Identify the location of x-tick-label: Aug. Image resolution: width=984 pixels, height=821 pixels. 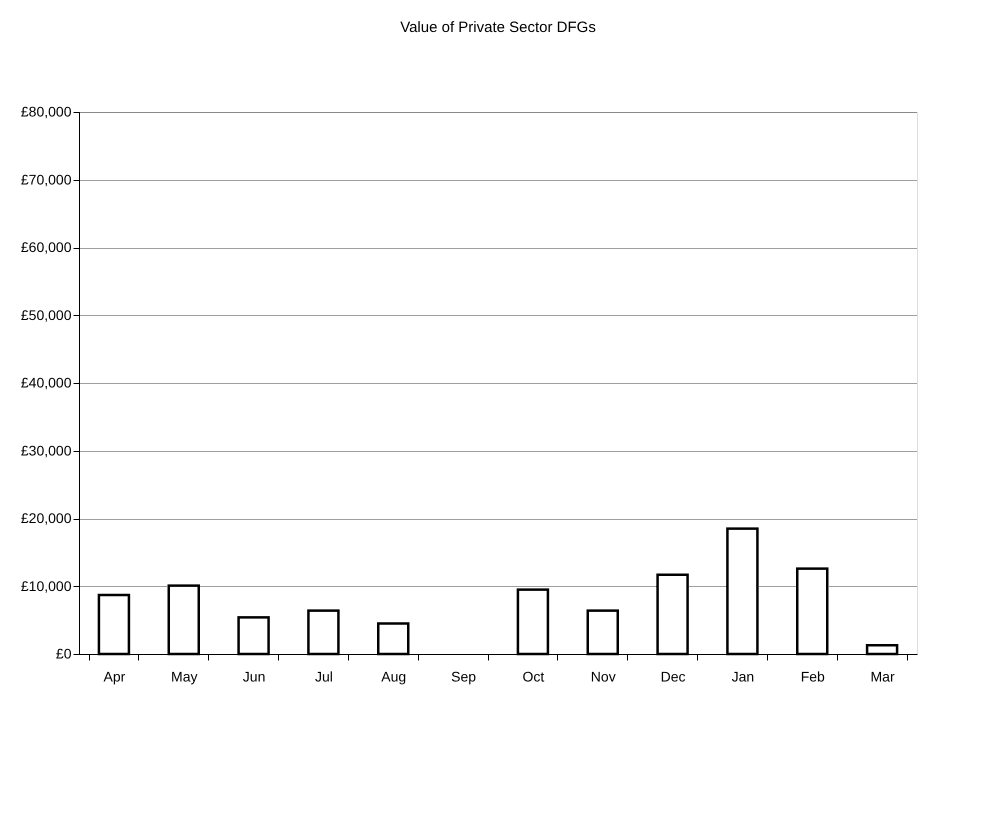
(393, 676).